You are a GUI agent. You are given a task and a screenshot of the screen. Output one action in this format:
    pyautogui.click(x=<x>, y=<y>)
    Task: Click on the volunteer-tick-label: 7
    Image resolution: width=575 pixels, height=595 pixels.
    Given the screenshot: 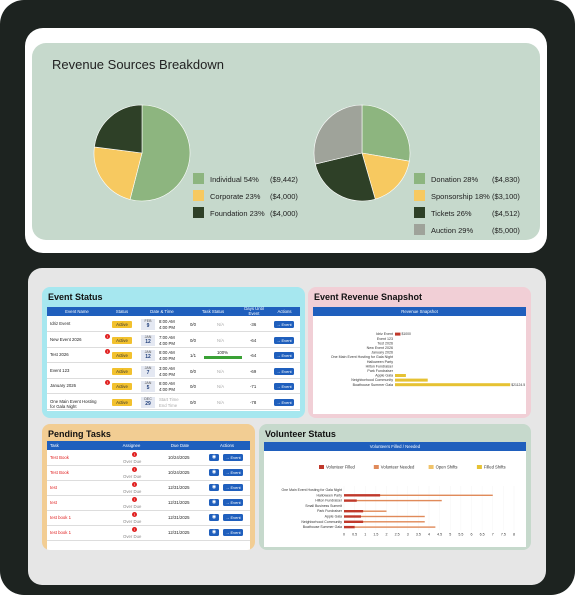 What is the action you would take?
    pyautogui.click(x=493, y=534)
    